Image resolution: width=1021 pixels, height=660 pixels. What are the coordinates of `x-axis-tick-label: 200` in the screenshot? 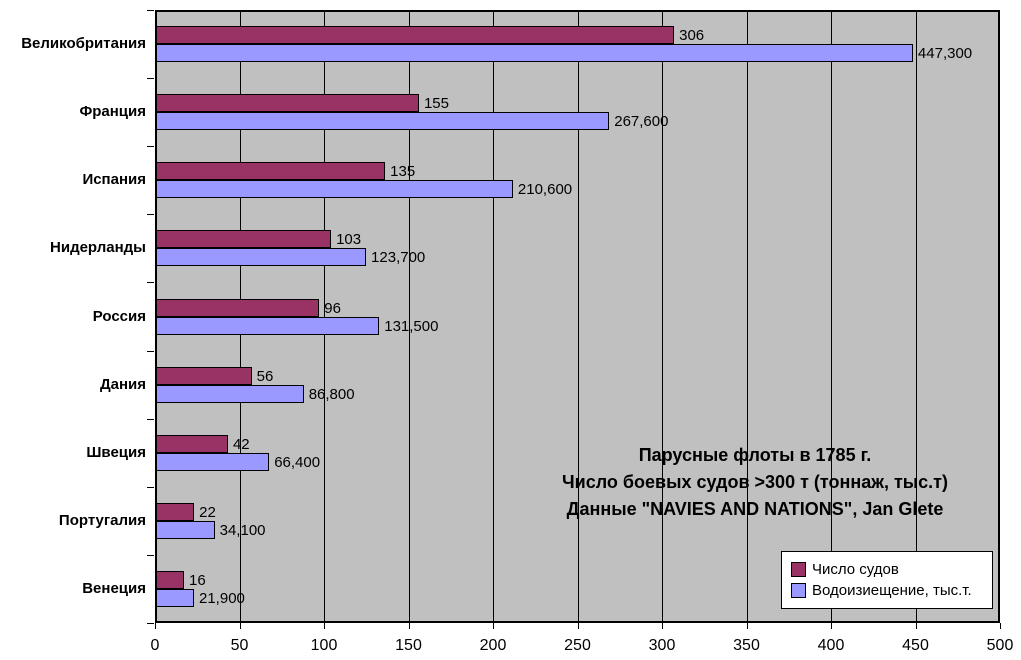 It's located at (493, 645).